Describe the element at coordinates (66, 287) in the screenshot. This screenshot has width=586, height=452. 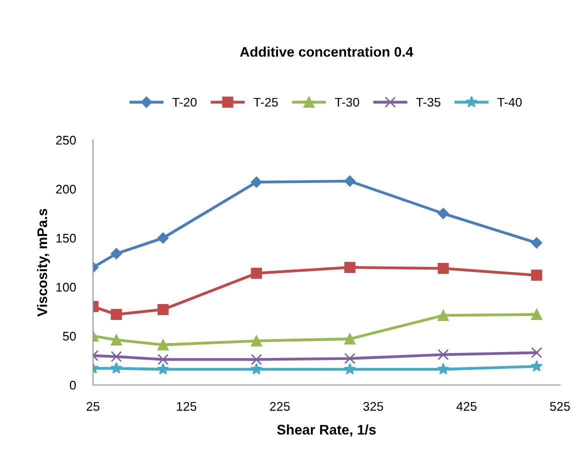
I see `y-tick-label: 100` at that location.